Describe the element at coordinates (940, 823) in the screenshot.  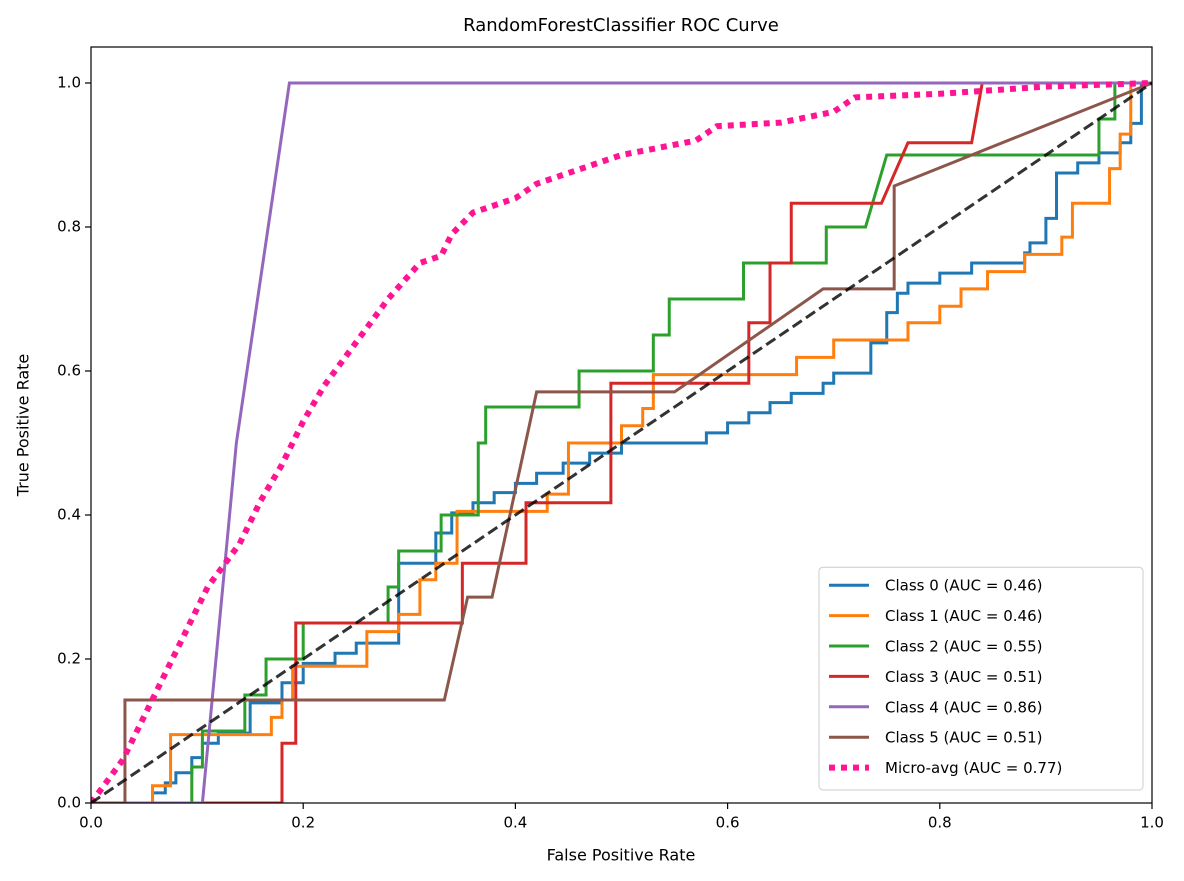
I see `x-tick-label: 0.8` at that location.